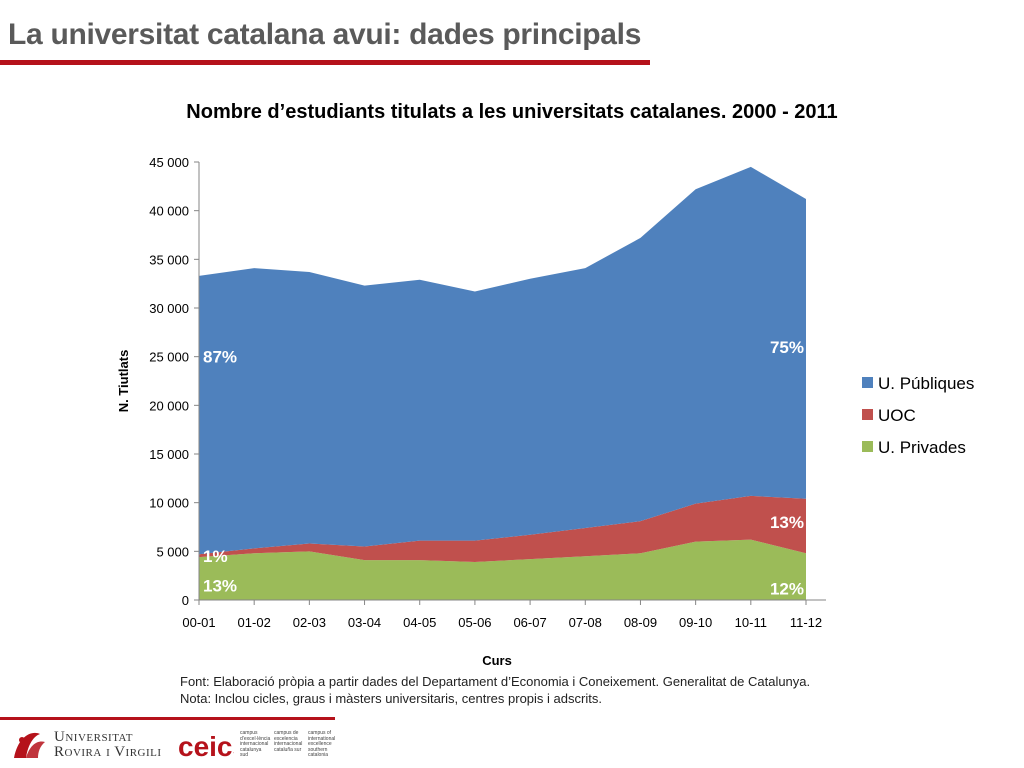 The width and height of the screenshot is (1024, 768). What do you see at coordinates (94, 737) in the screenshot?
I see `urv-name-line1: Universitat` at bounding box center [94, 737].